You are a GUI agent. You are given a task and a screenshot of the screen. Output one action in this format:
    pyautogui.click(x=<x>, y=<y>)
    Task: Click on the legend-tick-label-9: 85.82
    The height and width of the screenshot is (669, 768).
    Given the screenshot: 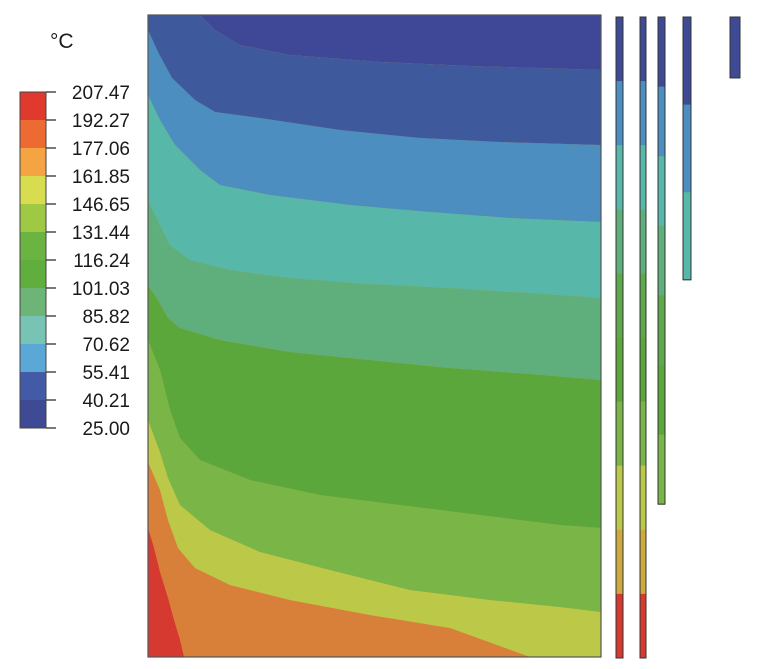 What is the action you would take?
    pyautogui.click(x=106, y=317)
    